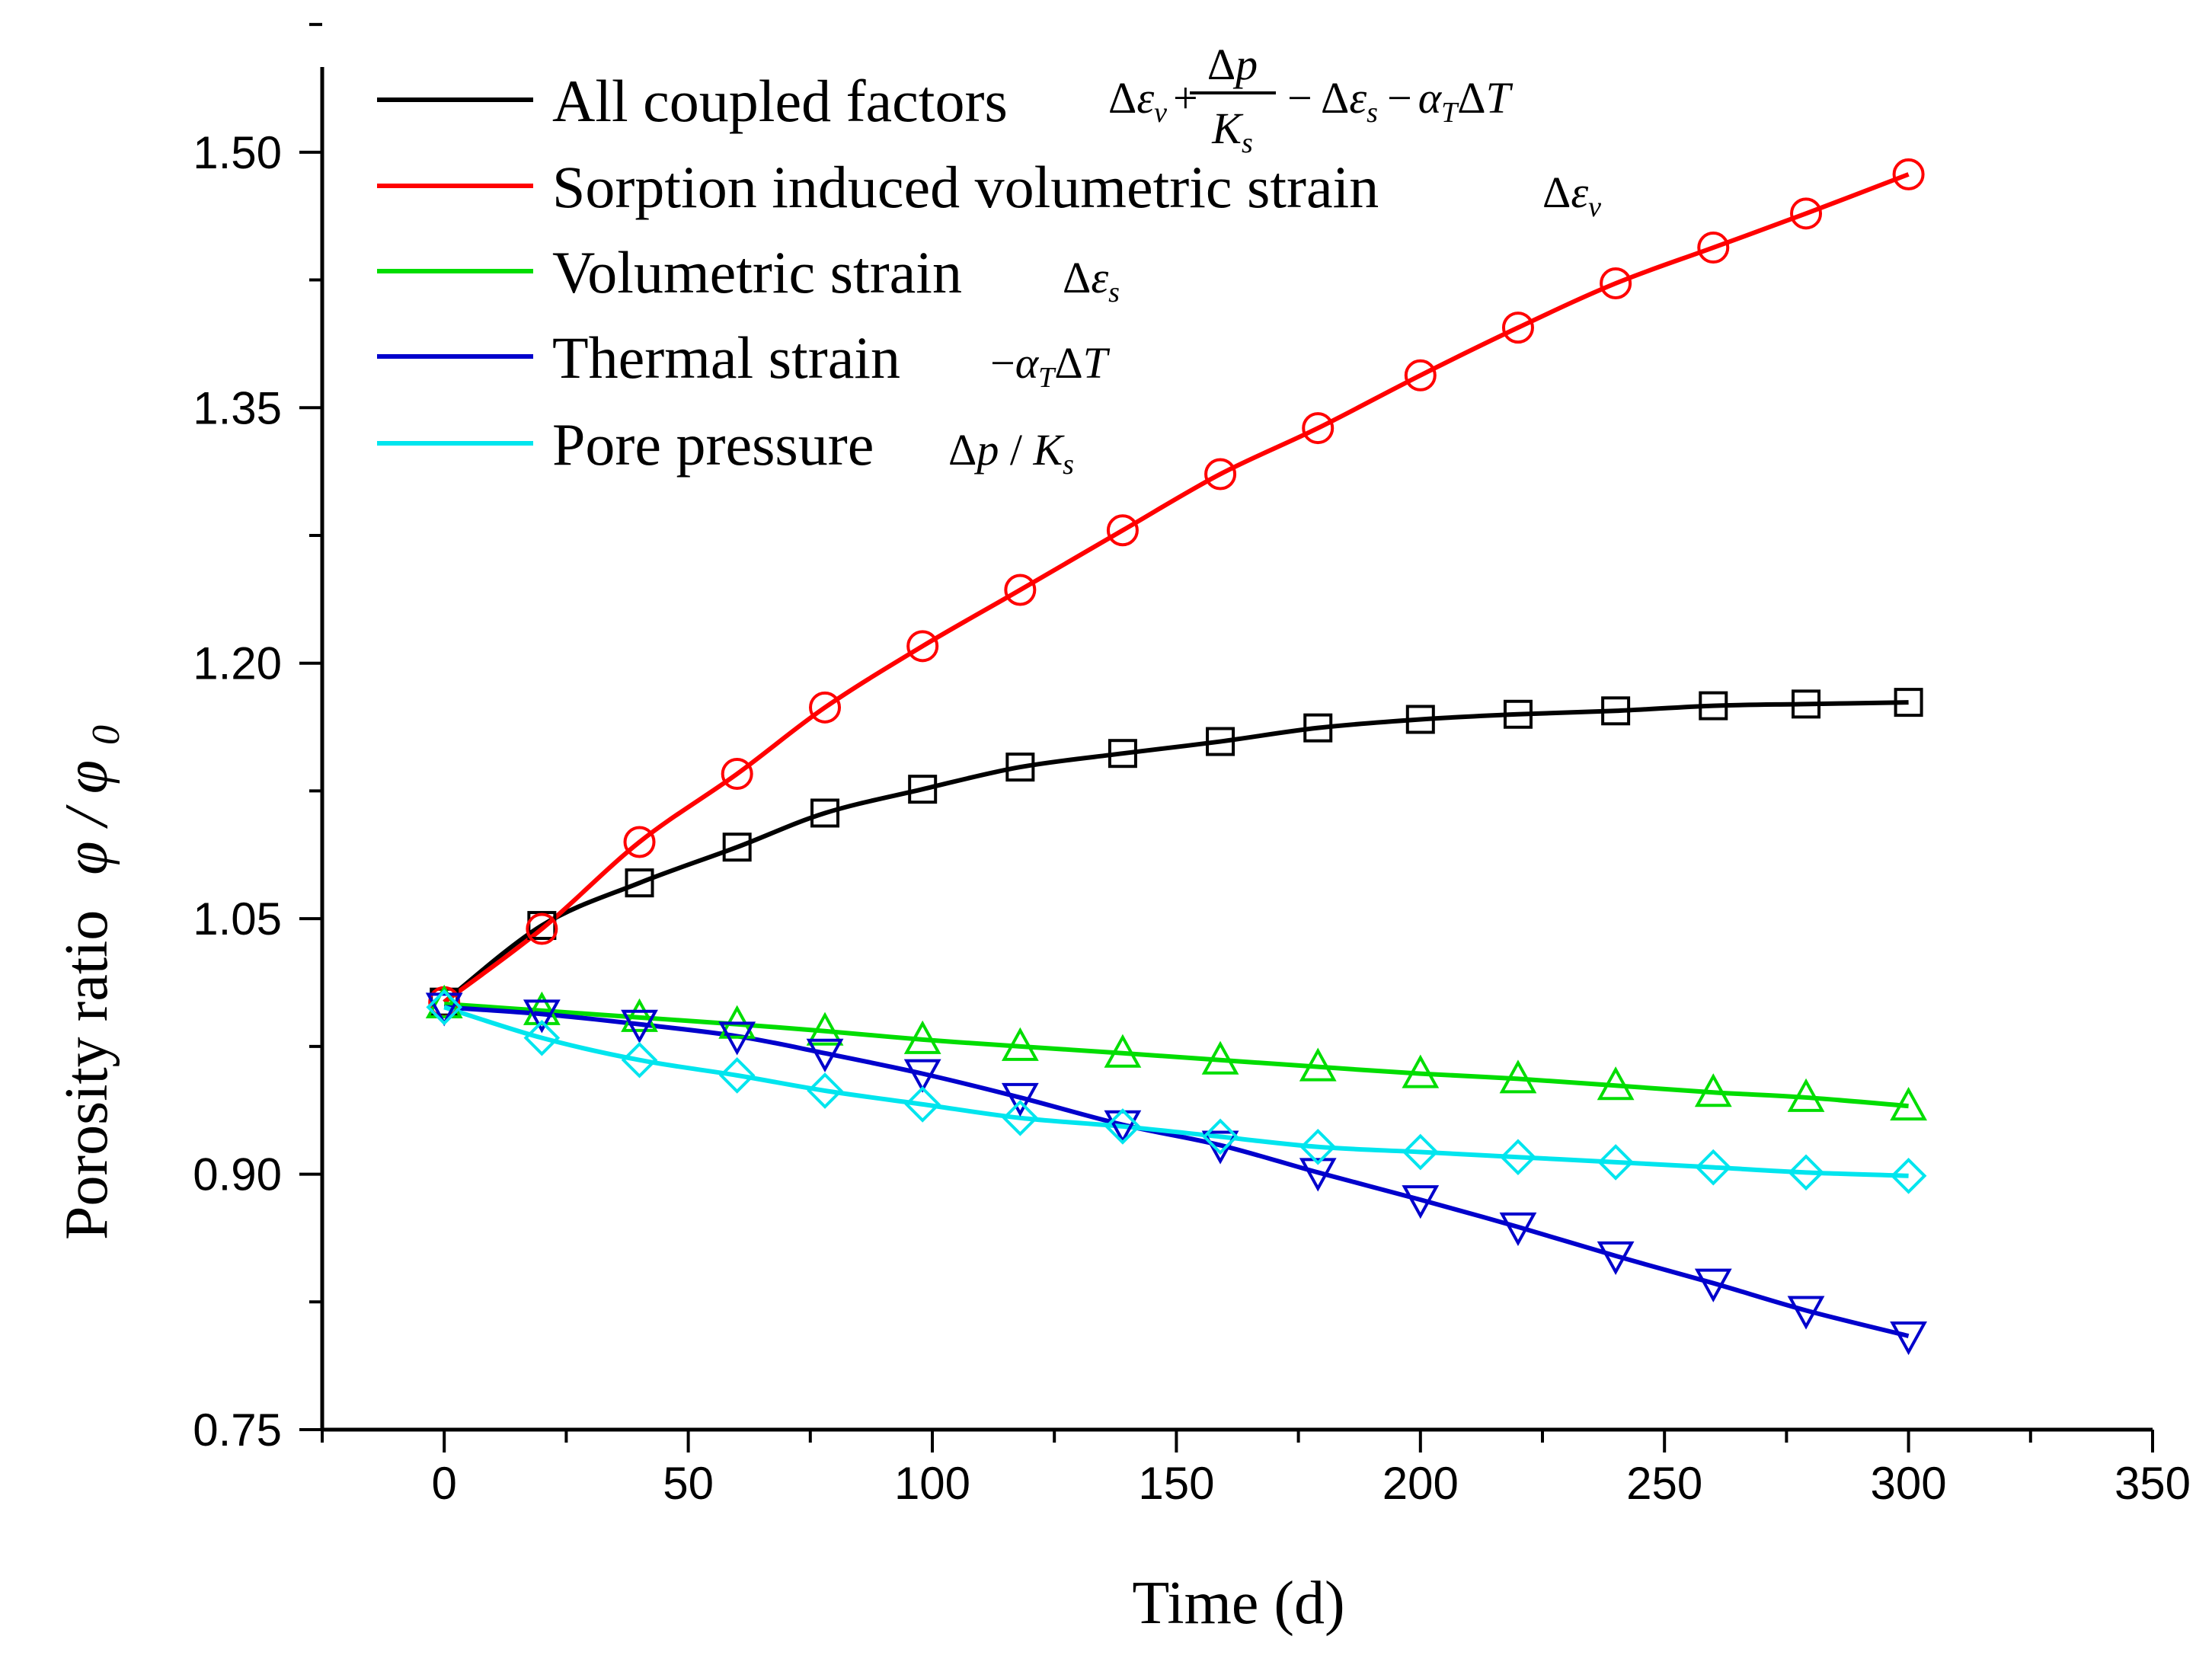 The width and height of the screenshot is (2212, 1665). I want to click on series-line-thermal-strain, so click(1176, 1171).